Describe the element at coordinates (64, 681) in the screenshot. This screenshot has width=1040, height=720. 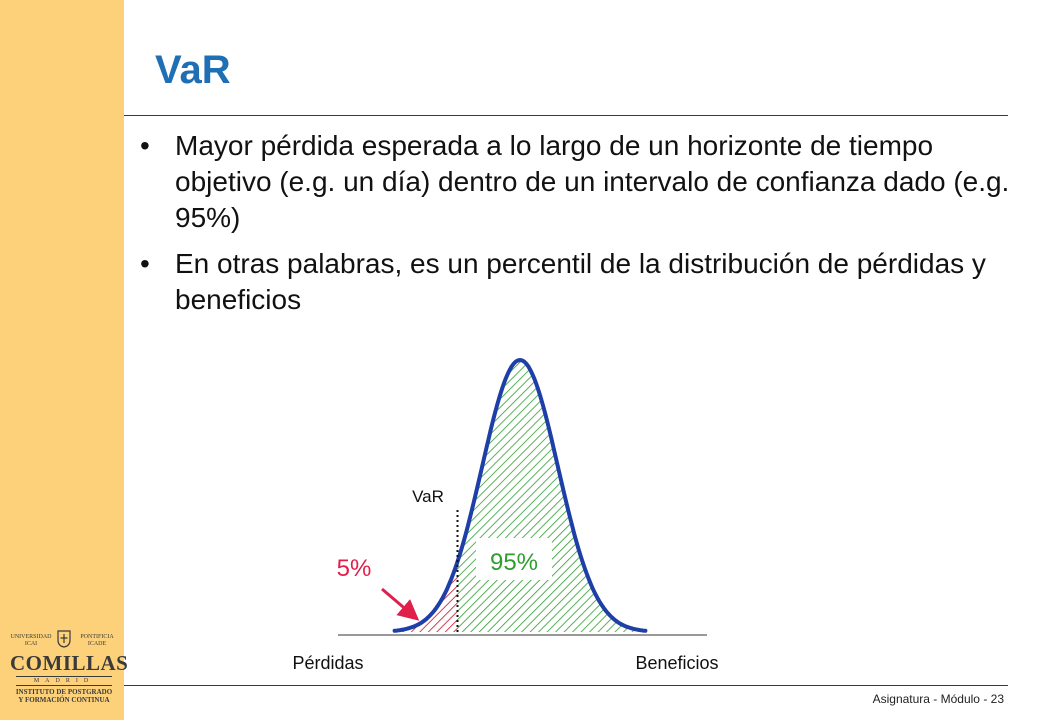
I see `logo-city: MADRID` at that location.